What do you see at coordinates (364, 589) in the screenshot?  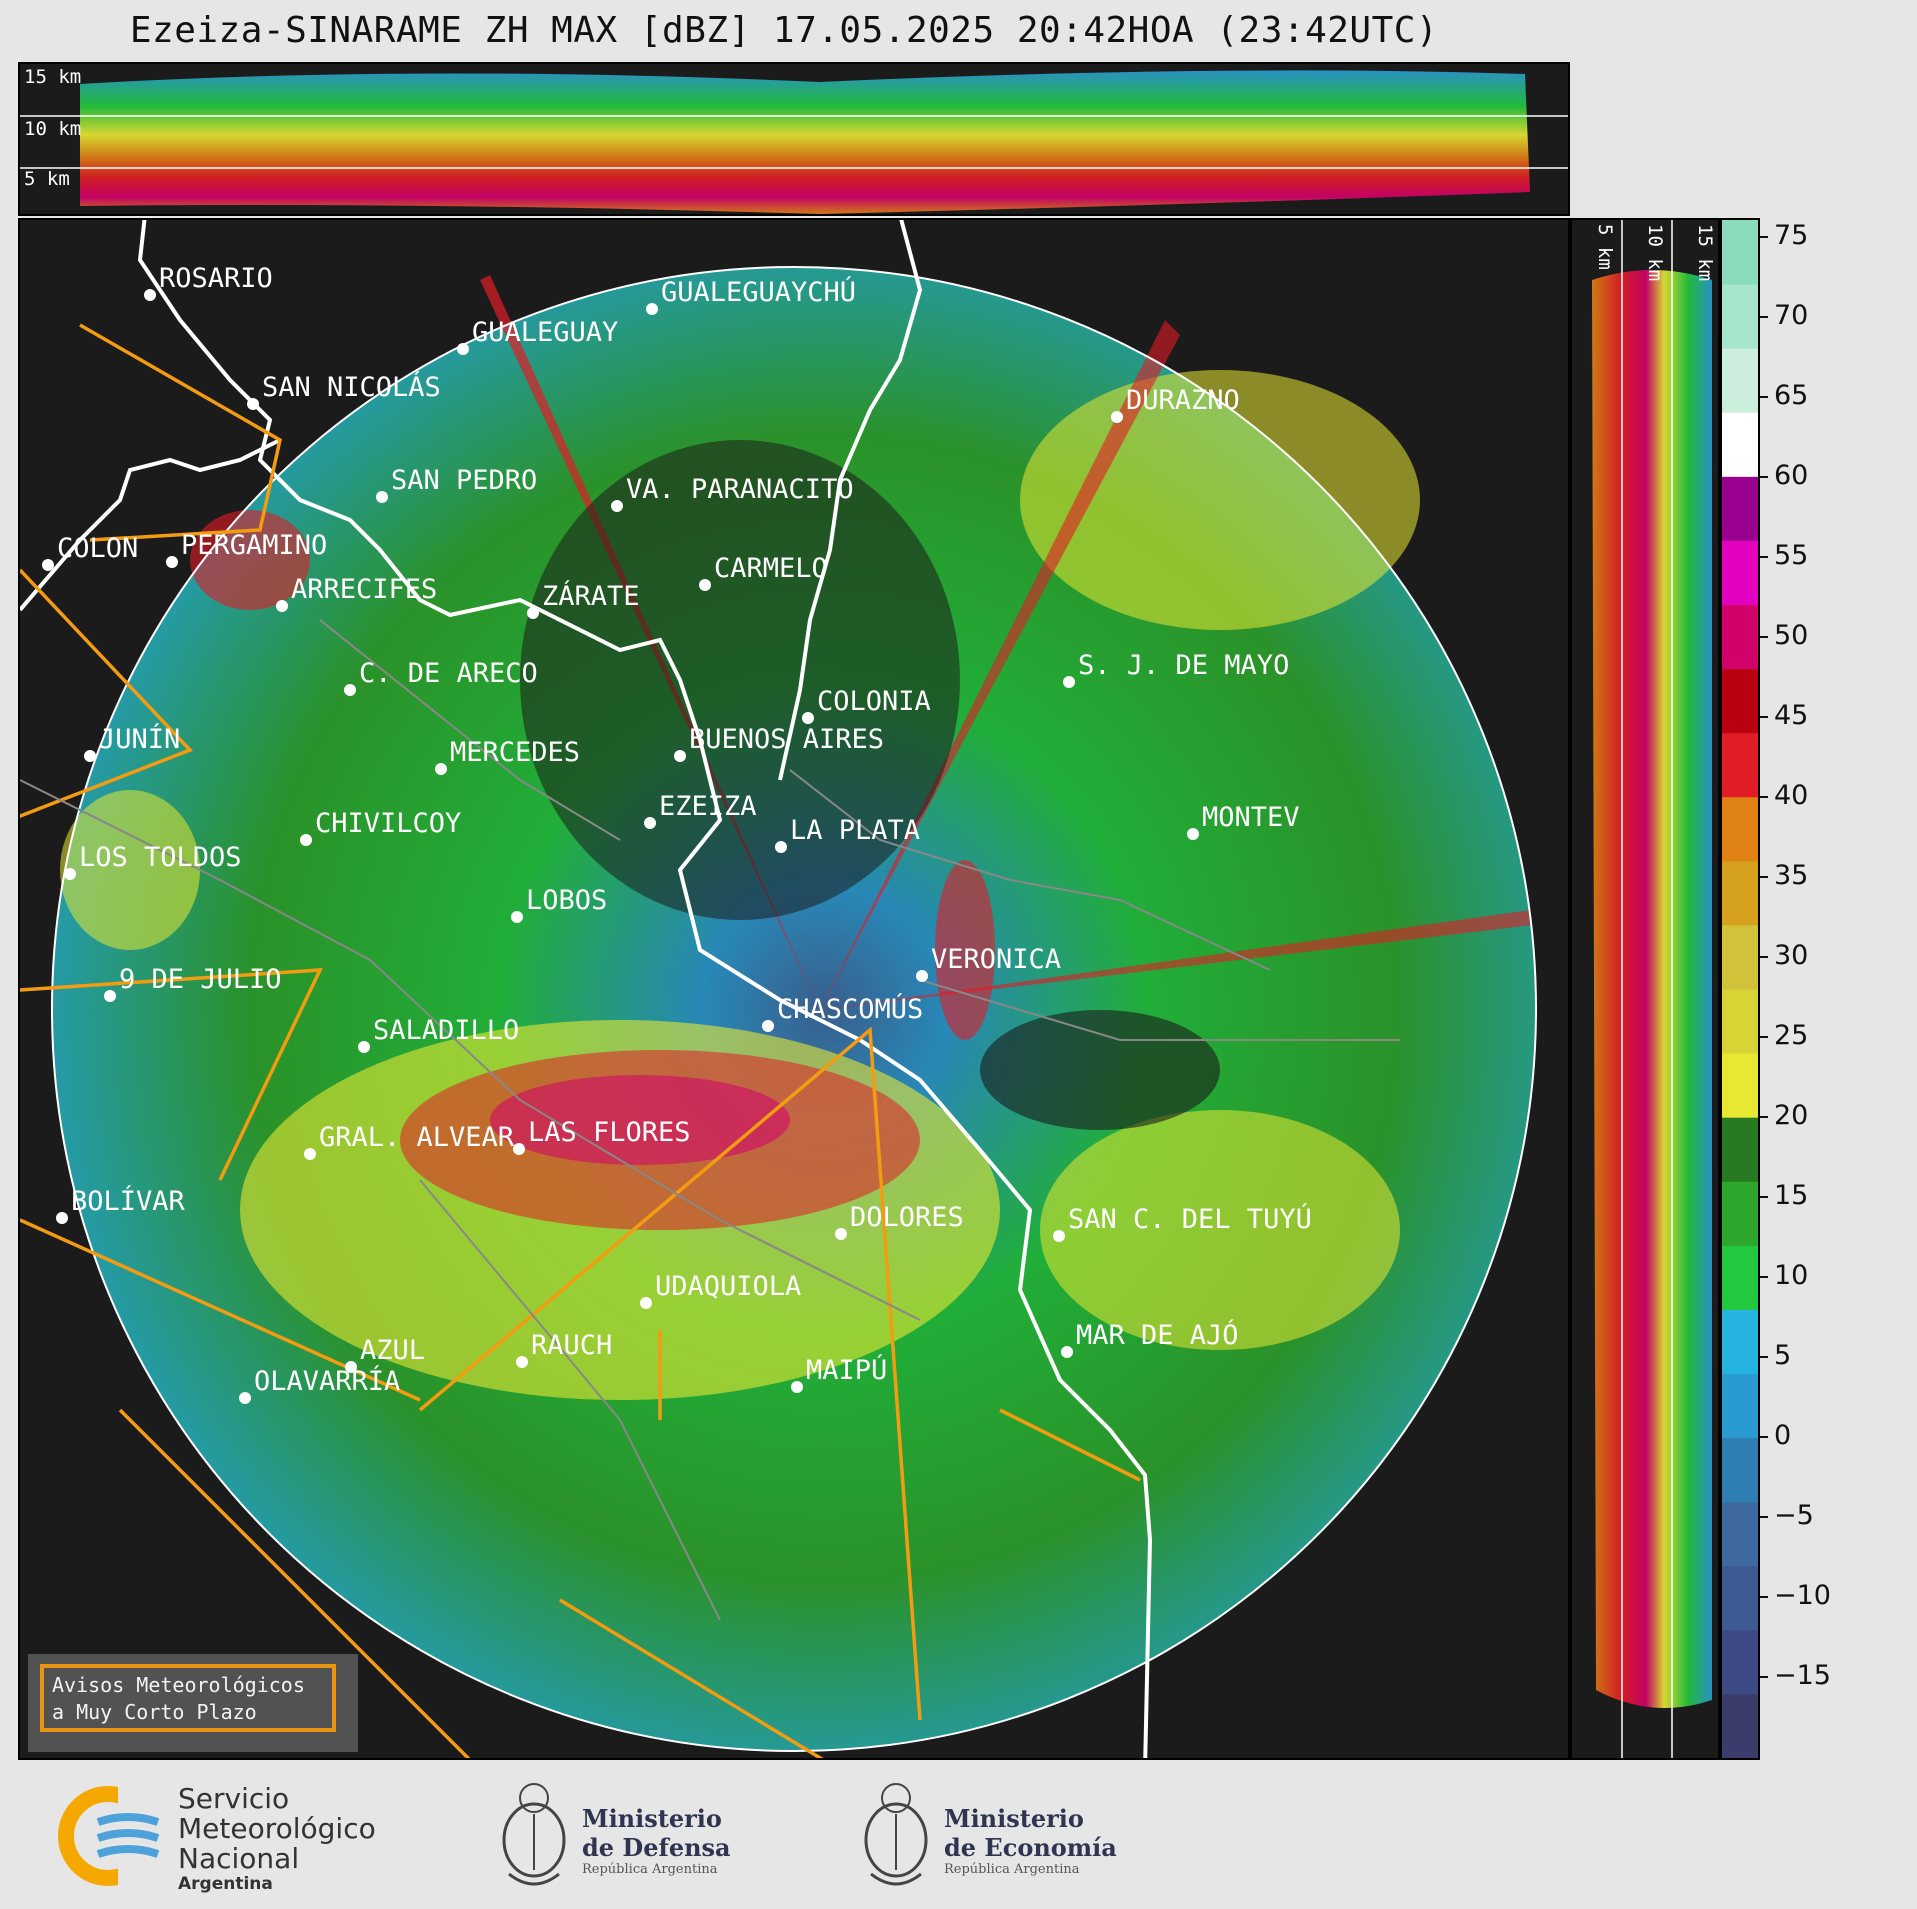 I see `city-label-arrecifes: ARRECIFES` at bounding box center [364, 589].